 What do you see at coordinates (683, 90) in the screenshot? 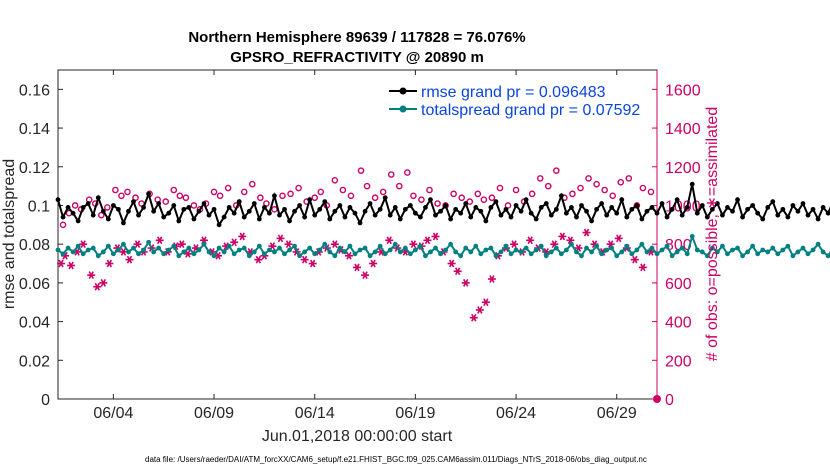
I see `y-right-tick-label: 1600` at bounding box center [683, 90].